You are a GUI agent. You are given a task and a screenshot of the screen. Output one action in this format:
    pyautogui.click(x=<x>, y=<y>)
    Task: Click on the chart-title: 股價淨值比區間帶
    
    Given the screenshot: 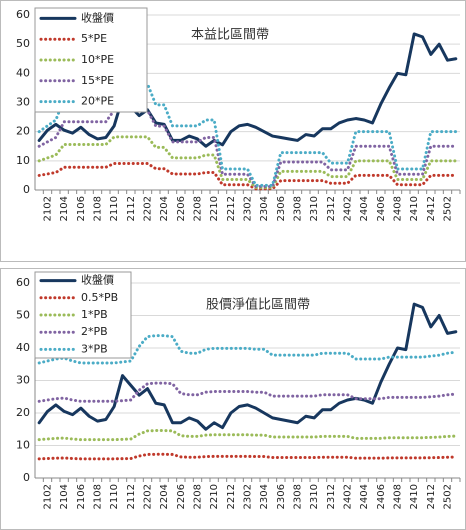 What is the action you would take?
    pyautogui.click(x=258, y=305)
    